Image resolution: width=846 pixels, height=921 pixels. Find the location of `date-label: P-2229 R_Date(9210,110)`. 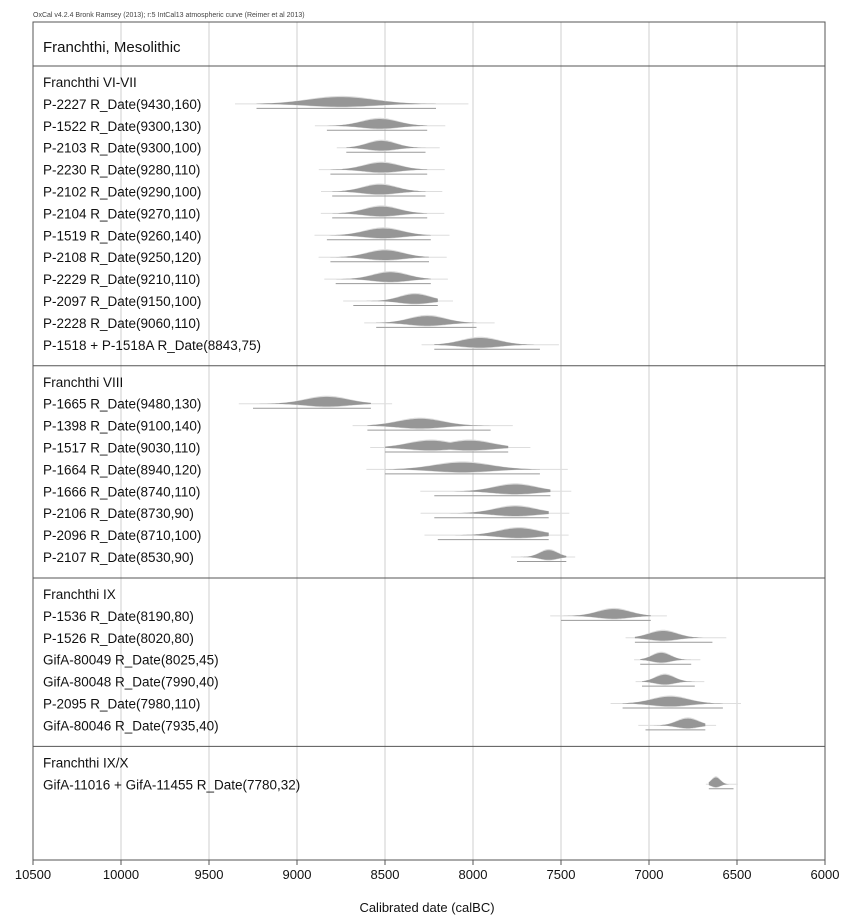

date-label: P-2229 R_Date(9210,110) is located at coordinates (121, 279).